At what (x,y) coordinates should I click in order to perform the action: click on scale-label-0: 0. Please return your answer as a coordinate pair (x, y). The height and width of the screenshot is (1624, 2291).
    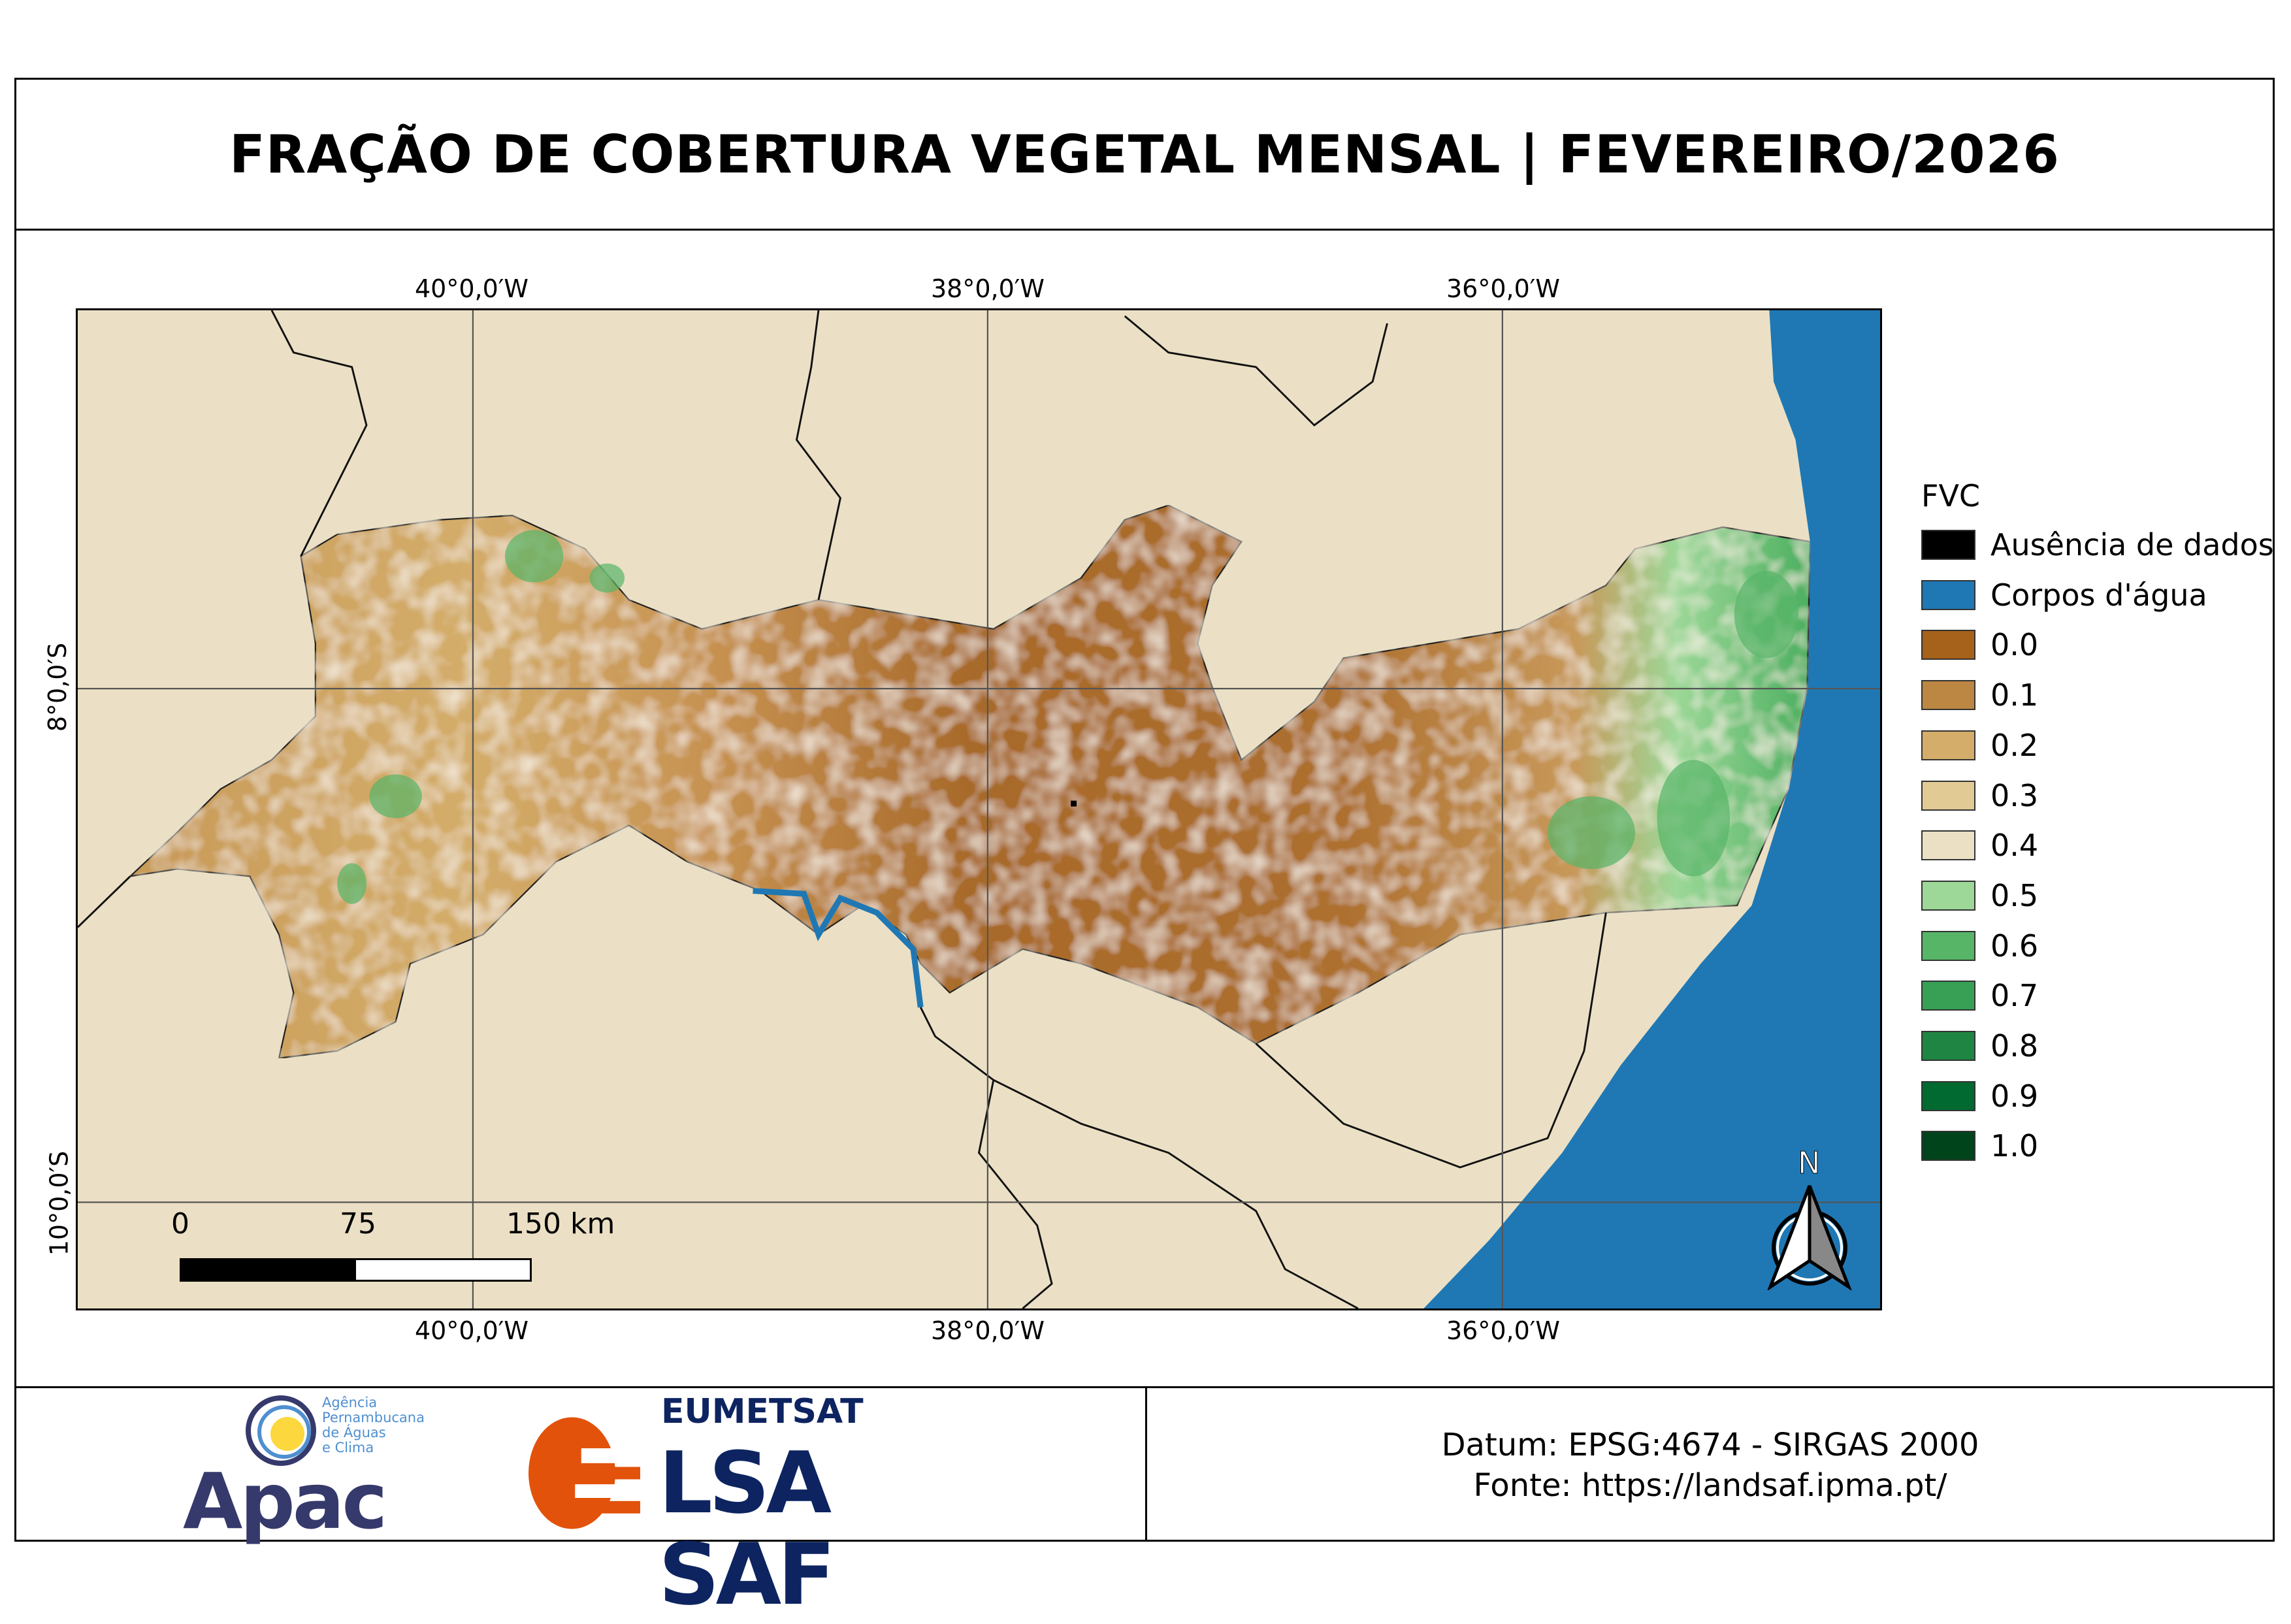
    Looking at the image, I should click on (180, 1224).